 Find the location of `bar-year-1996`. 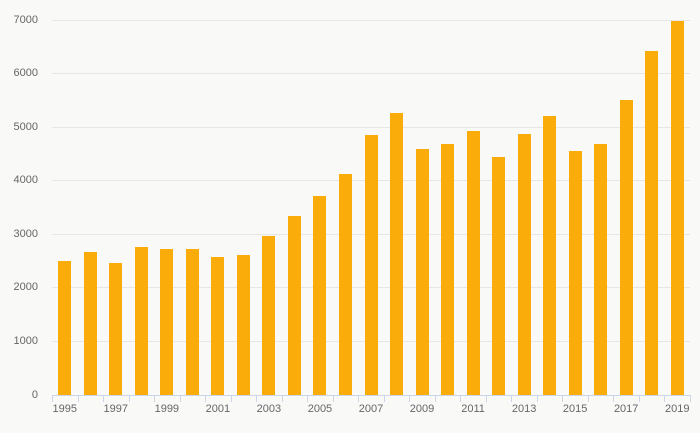

bar-year-1996 is located at coordinates (90, 323).